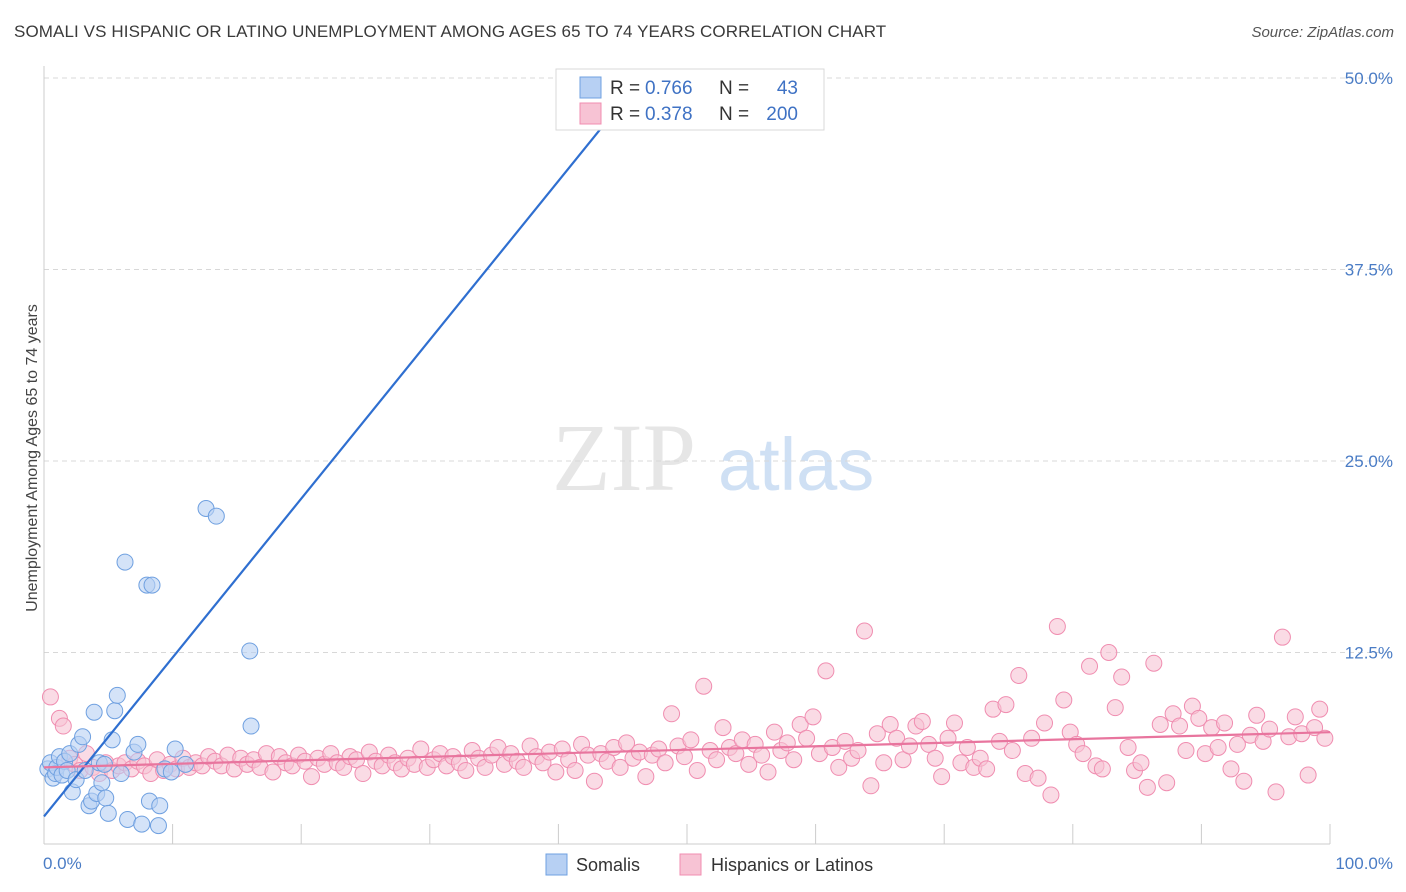 The width and height of the screenshot is (1406, 892). Describe the element at coordinates (590, 113) in the screenshot. I see `legend-swatch-hispanics` at that location.